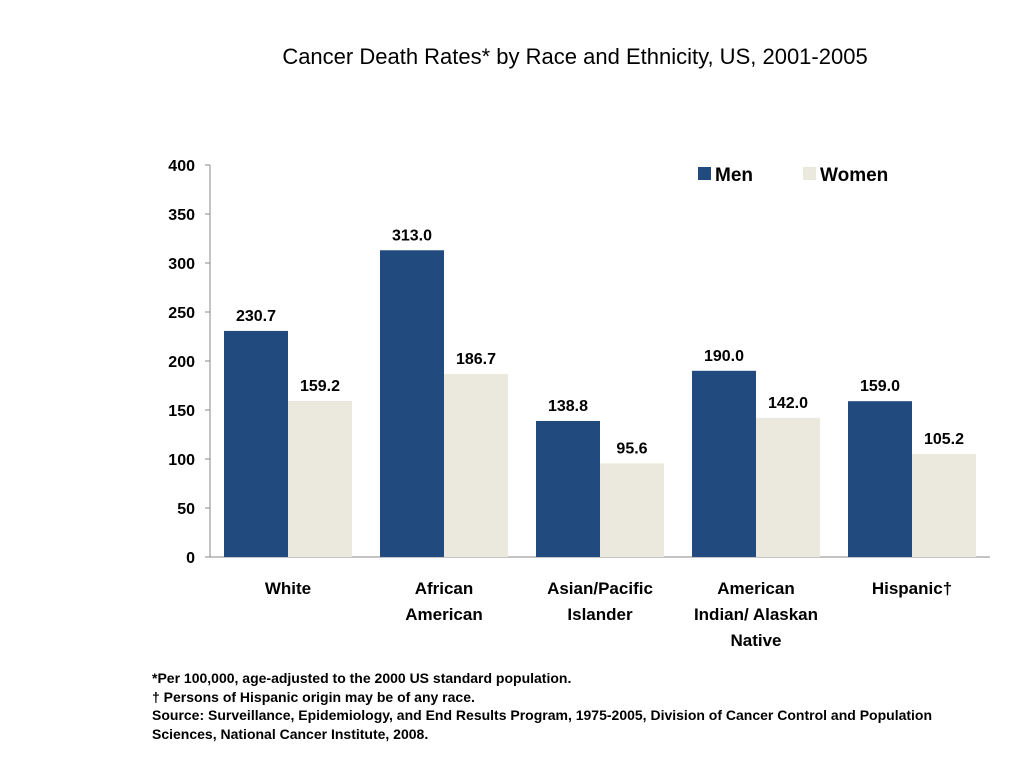 This screenshot has height=768, width=1024. What do you see at coordinates (809, 173) in the screenshot?
I see `legend-swatch-women` at bounding box center [809, 173].